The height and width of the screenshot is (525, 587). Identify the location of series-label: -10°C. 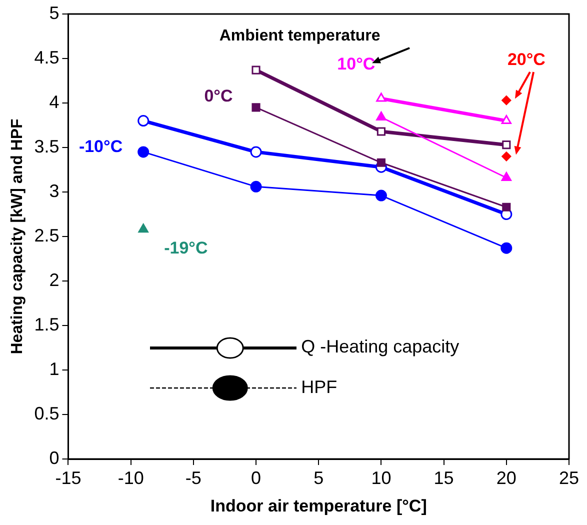
(100, 146).